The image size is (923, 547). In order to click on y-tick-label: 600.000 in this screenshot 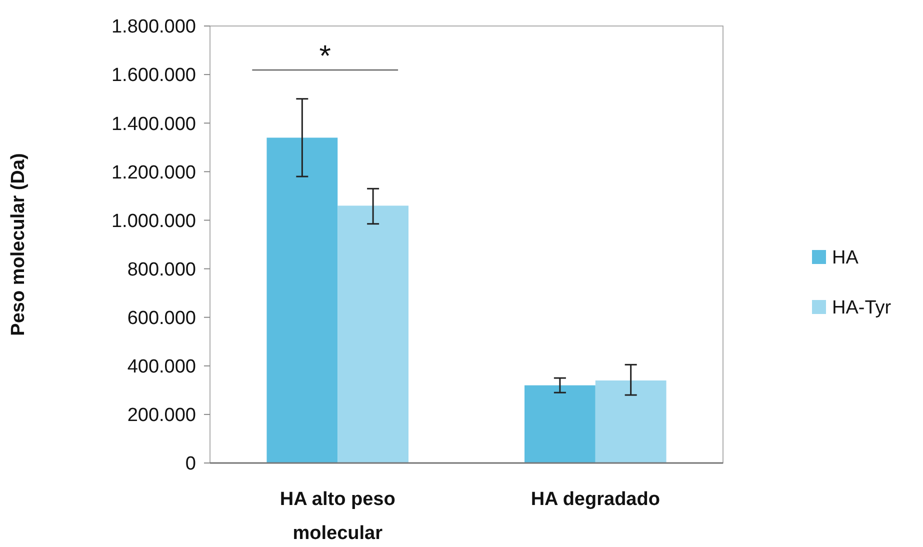, I will do `click(161, 318)`.